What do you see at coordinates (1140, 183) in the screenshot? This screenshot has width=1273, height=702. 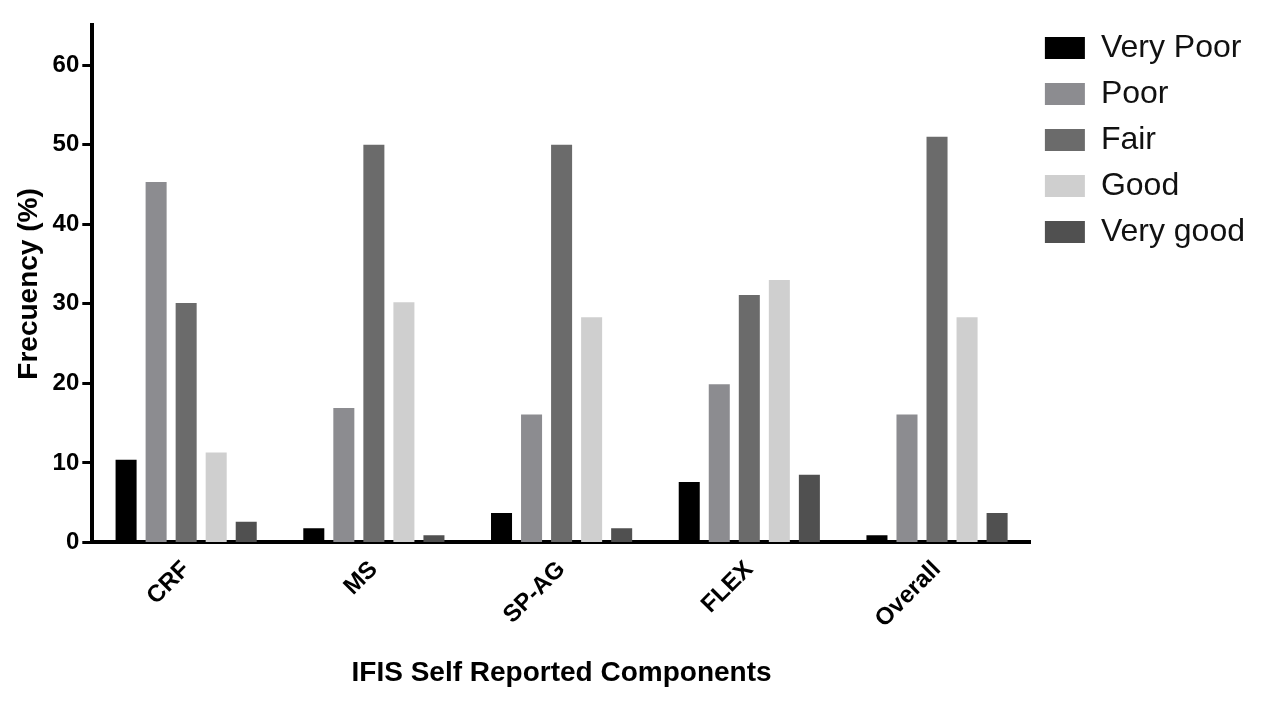 I see `legend-label: Good` at bounding box center [1140, 183].